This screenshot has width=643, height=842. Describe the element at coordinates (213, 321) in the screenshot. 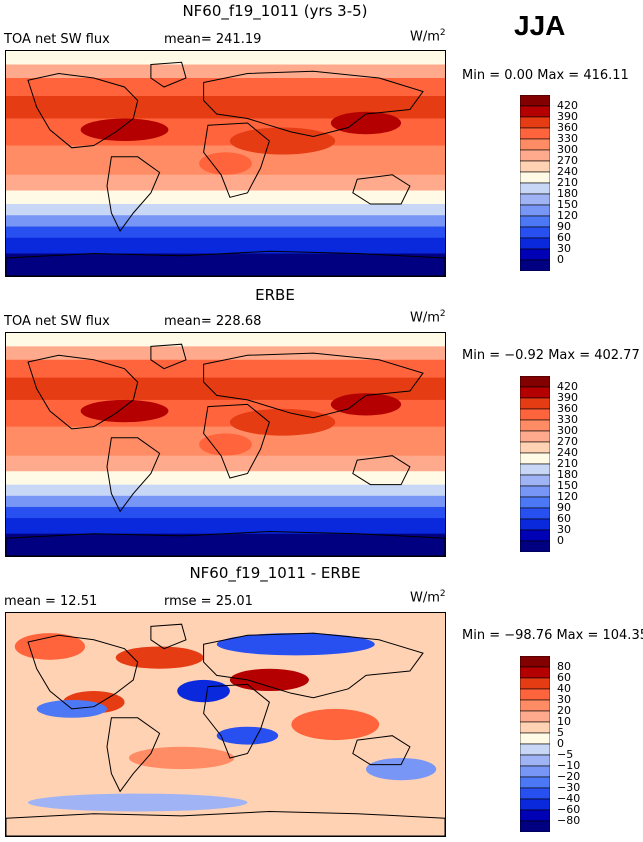

I see `panel2-mean-label: mean= 228.68` at that location.